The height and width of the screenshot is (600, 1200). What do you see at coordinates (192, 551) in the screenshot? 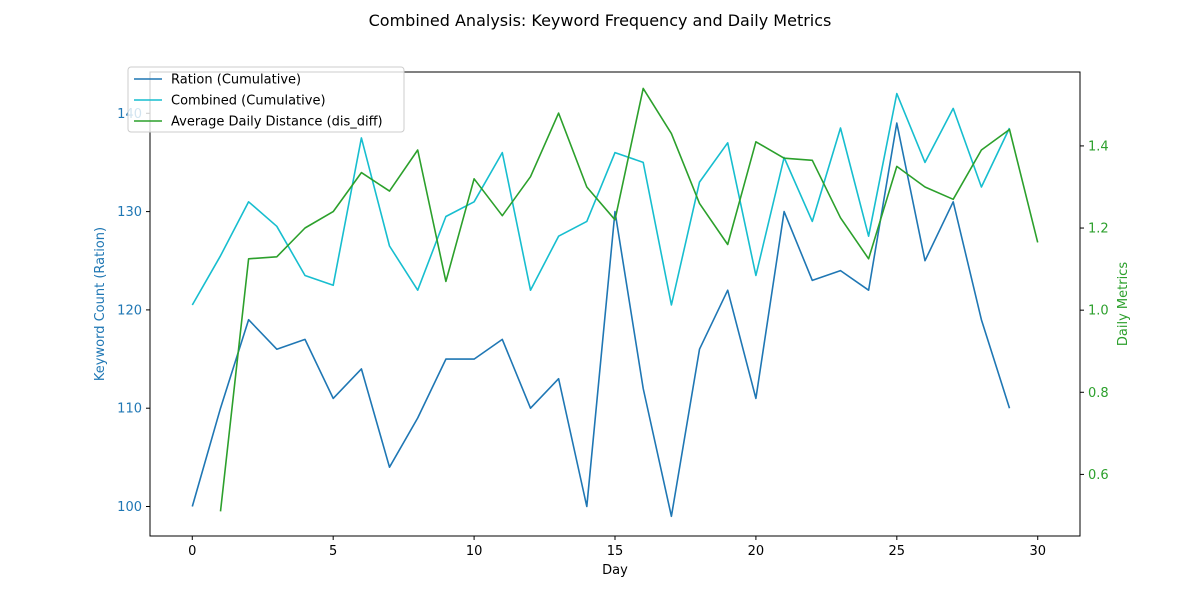
I see `x-tick-label: 0` at bounding box center [192, 551].